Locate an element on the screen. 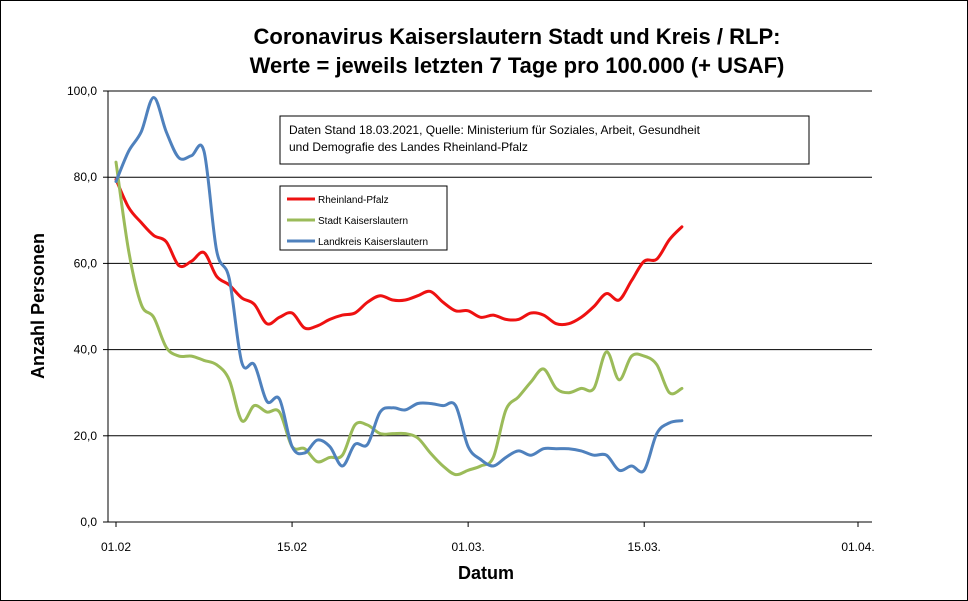 This screenshot has width=968, height=601. legend-box is located at coordinates (363, 218).